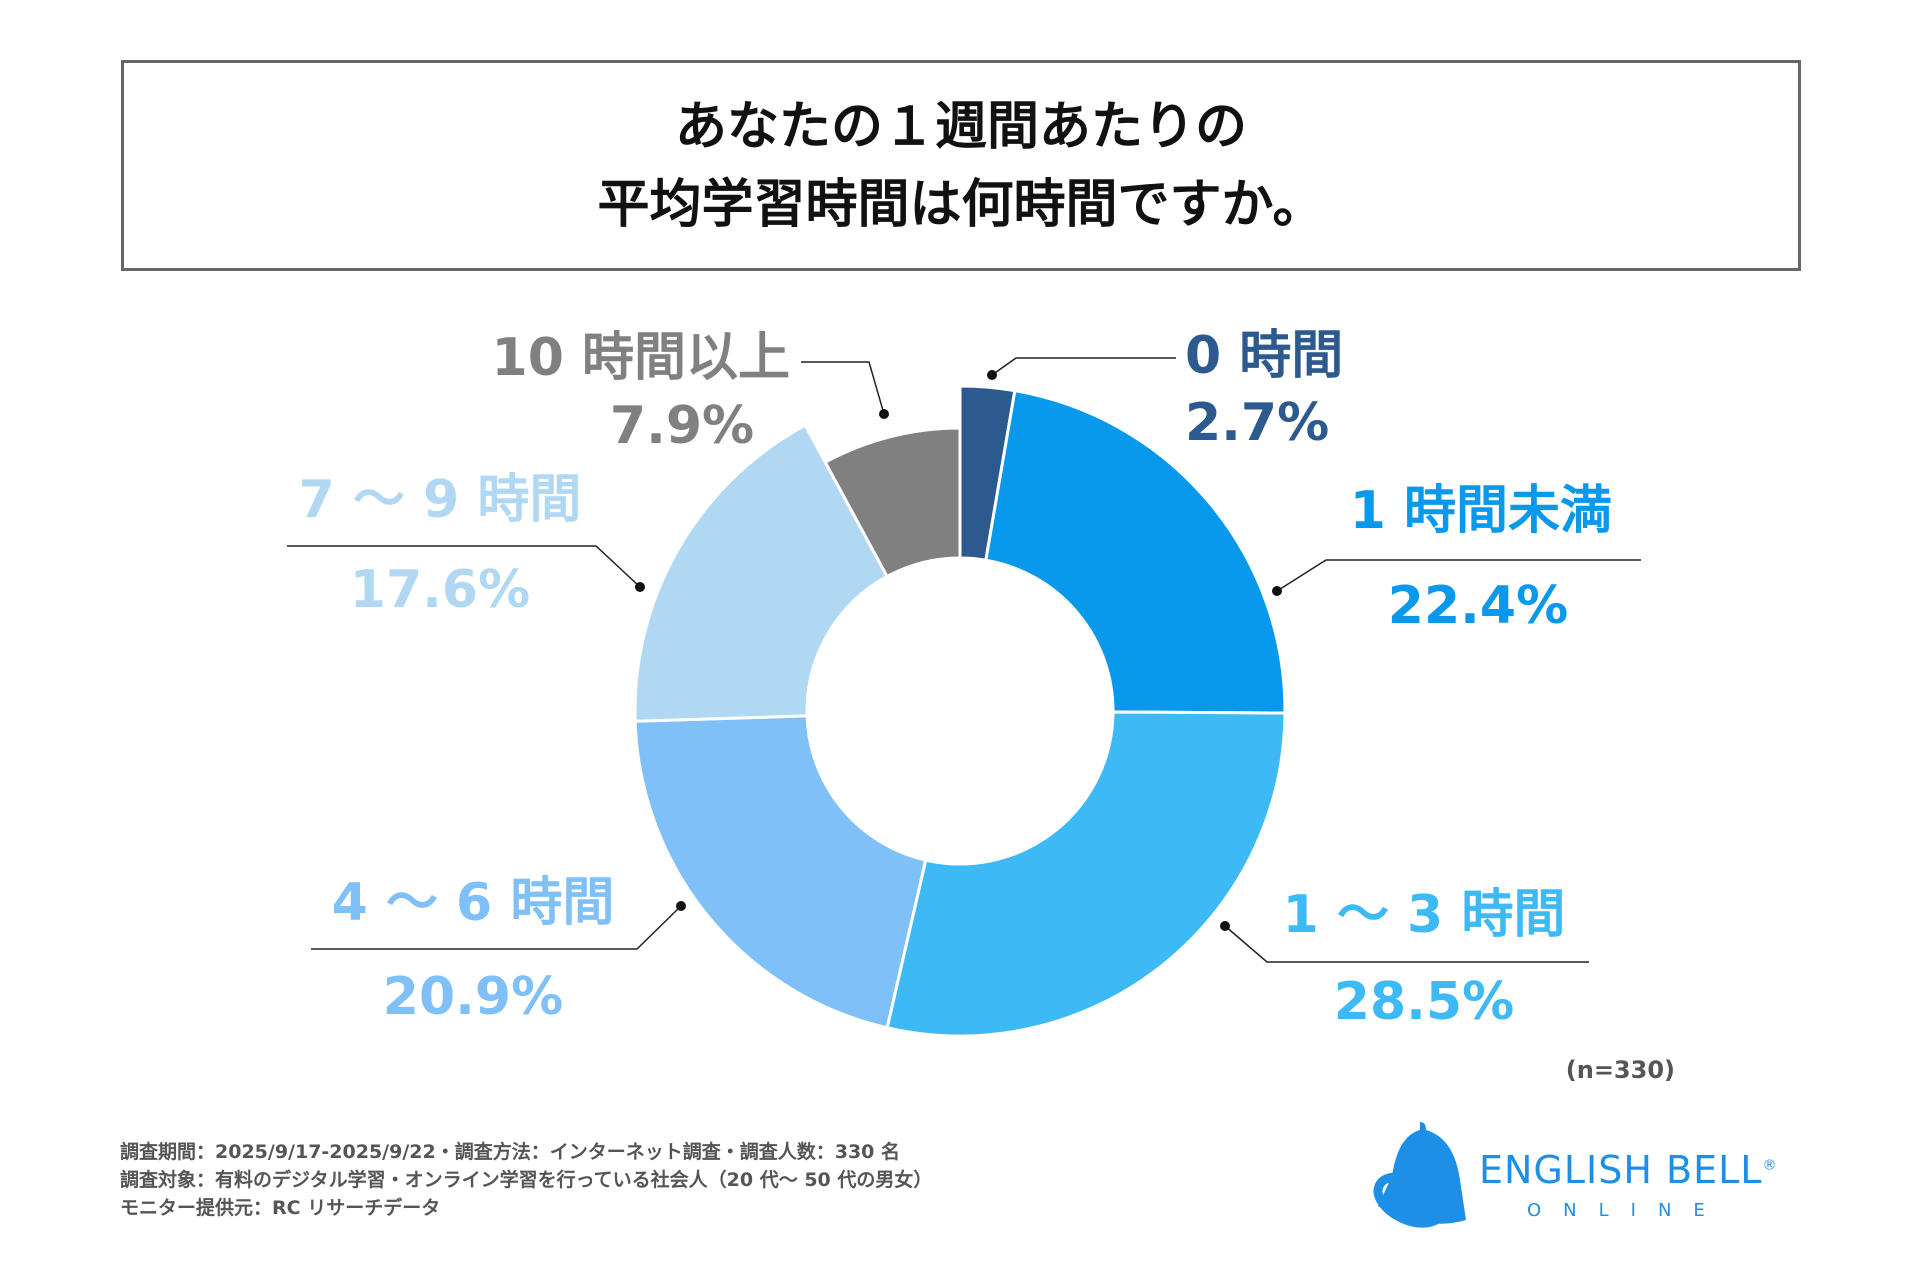 The image size is (1920, 1280). What do you see at coordinates (496, 927) in the screenshot?
I see `leader-line-4-6h` at bounding box center [496, 927].